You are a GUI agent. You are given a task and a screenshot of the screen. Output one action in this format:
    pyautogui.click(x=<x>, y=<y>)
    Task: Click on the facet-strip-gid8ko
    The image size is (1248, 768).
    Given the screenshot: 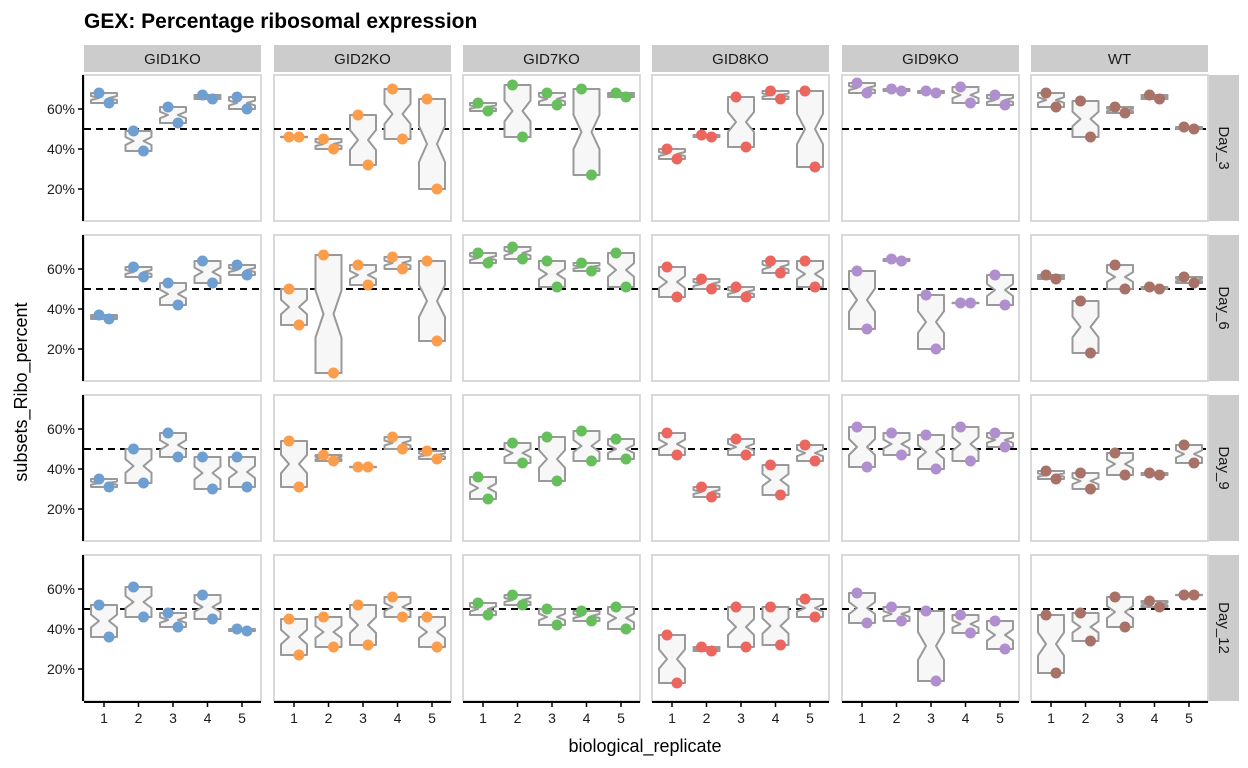 What is the action you would take?
    pyautogui.click(x=740, y=58)
    